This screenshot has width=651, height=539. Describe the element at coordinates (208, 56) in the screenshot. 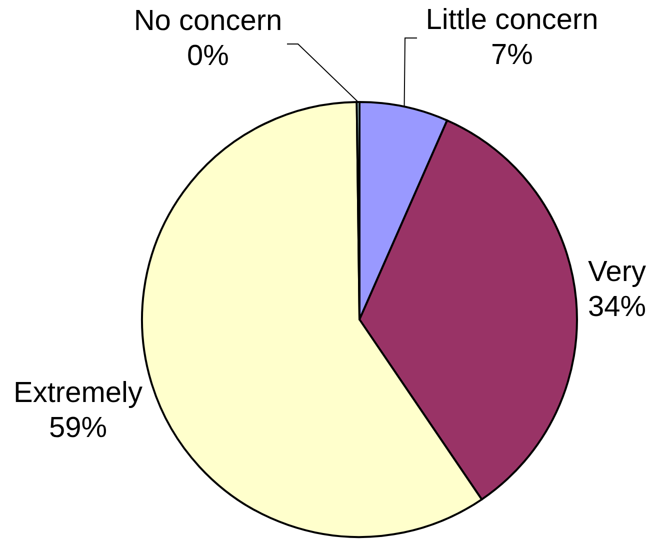

I see `data-label: 0%` at that location.